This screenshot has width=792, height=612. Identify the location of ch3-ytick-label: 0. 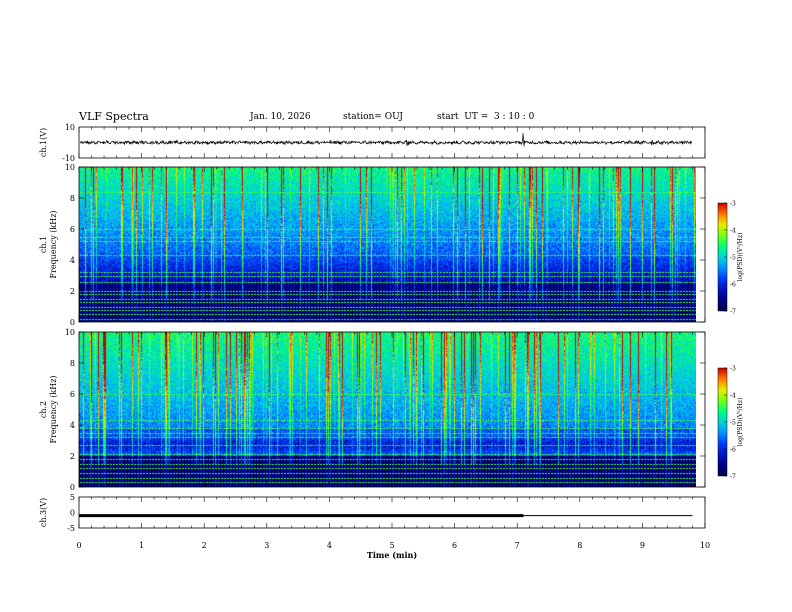
(72, 513).